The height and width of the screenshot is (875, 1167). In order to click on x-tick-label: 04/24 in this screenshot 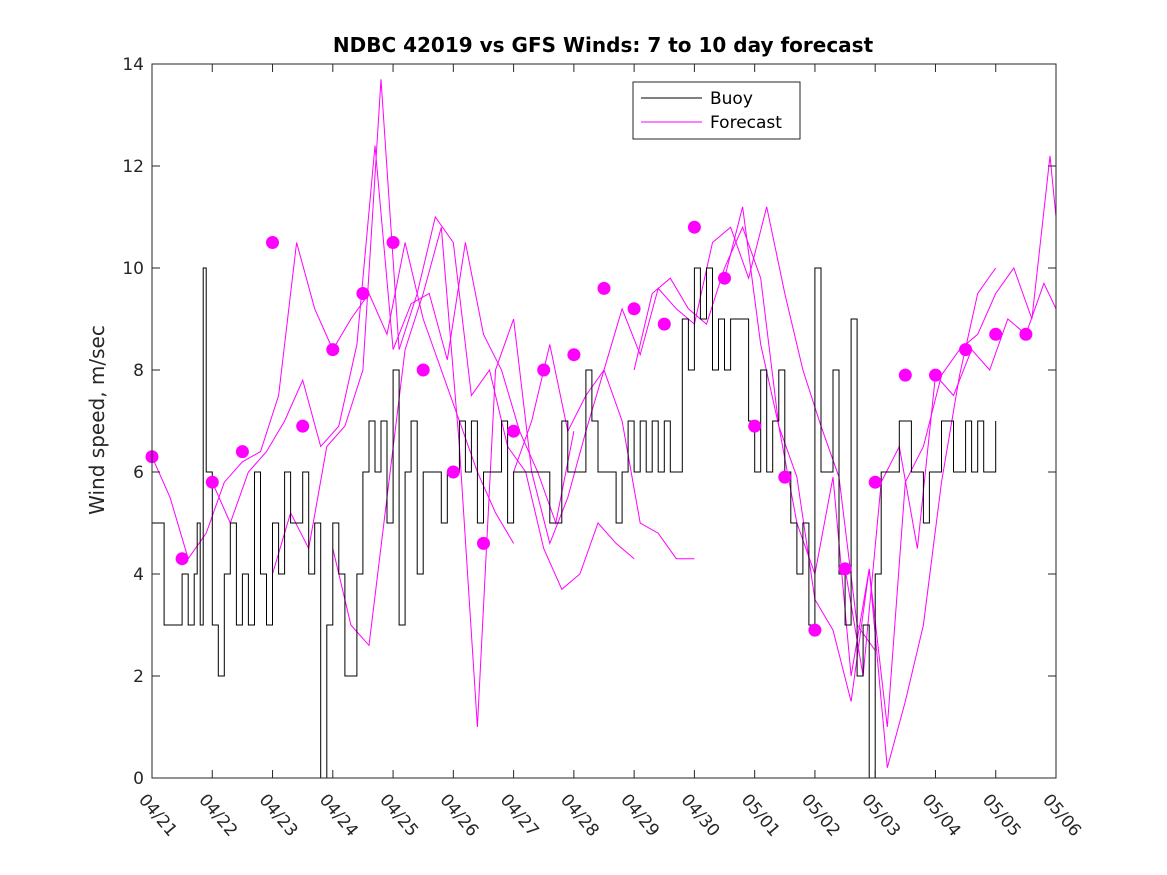, I will do `click(338, 815)`.